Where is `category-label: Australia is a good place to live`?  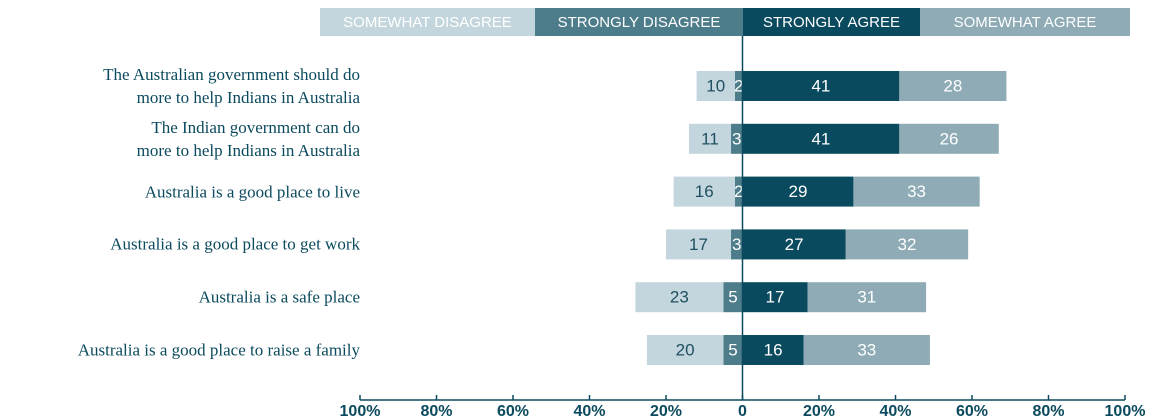
category-label: Australia is a good place to live is located at coordinates (252, 192).